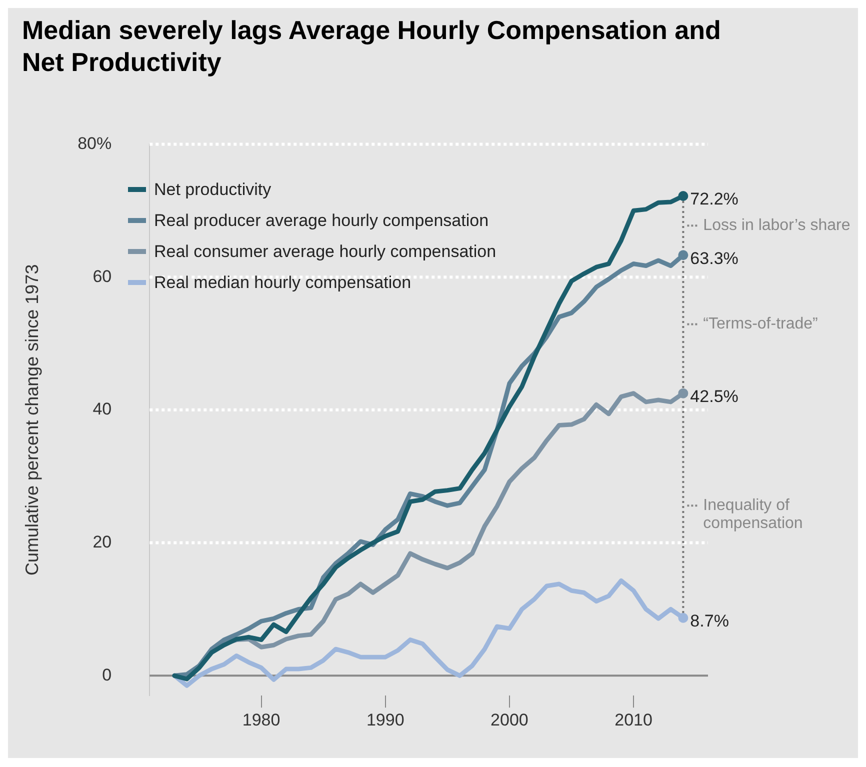  What do you see at coordinates (714, 396) in the screenshot?
I see `data-label: 42.5%` at bounding box center [714, 396].